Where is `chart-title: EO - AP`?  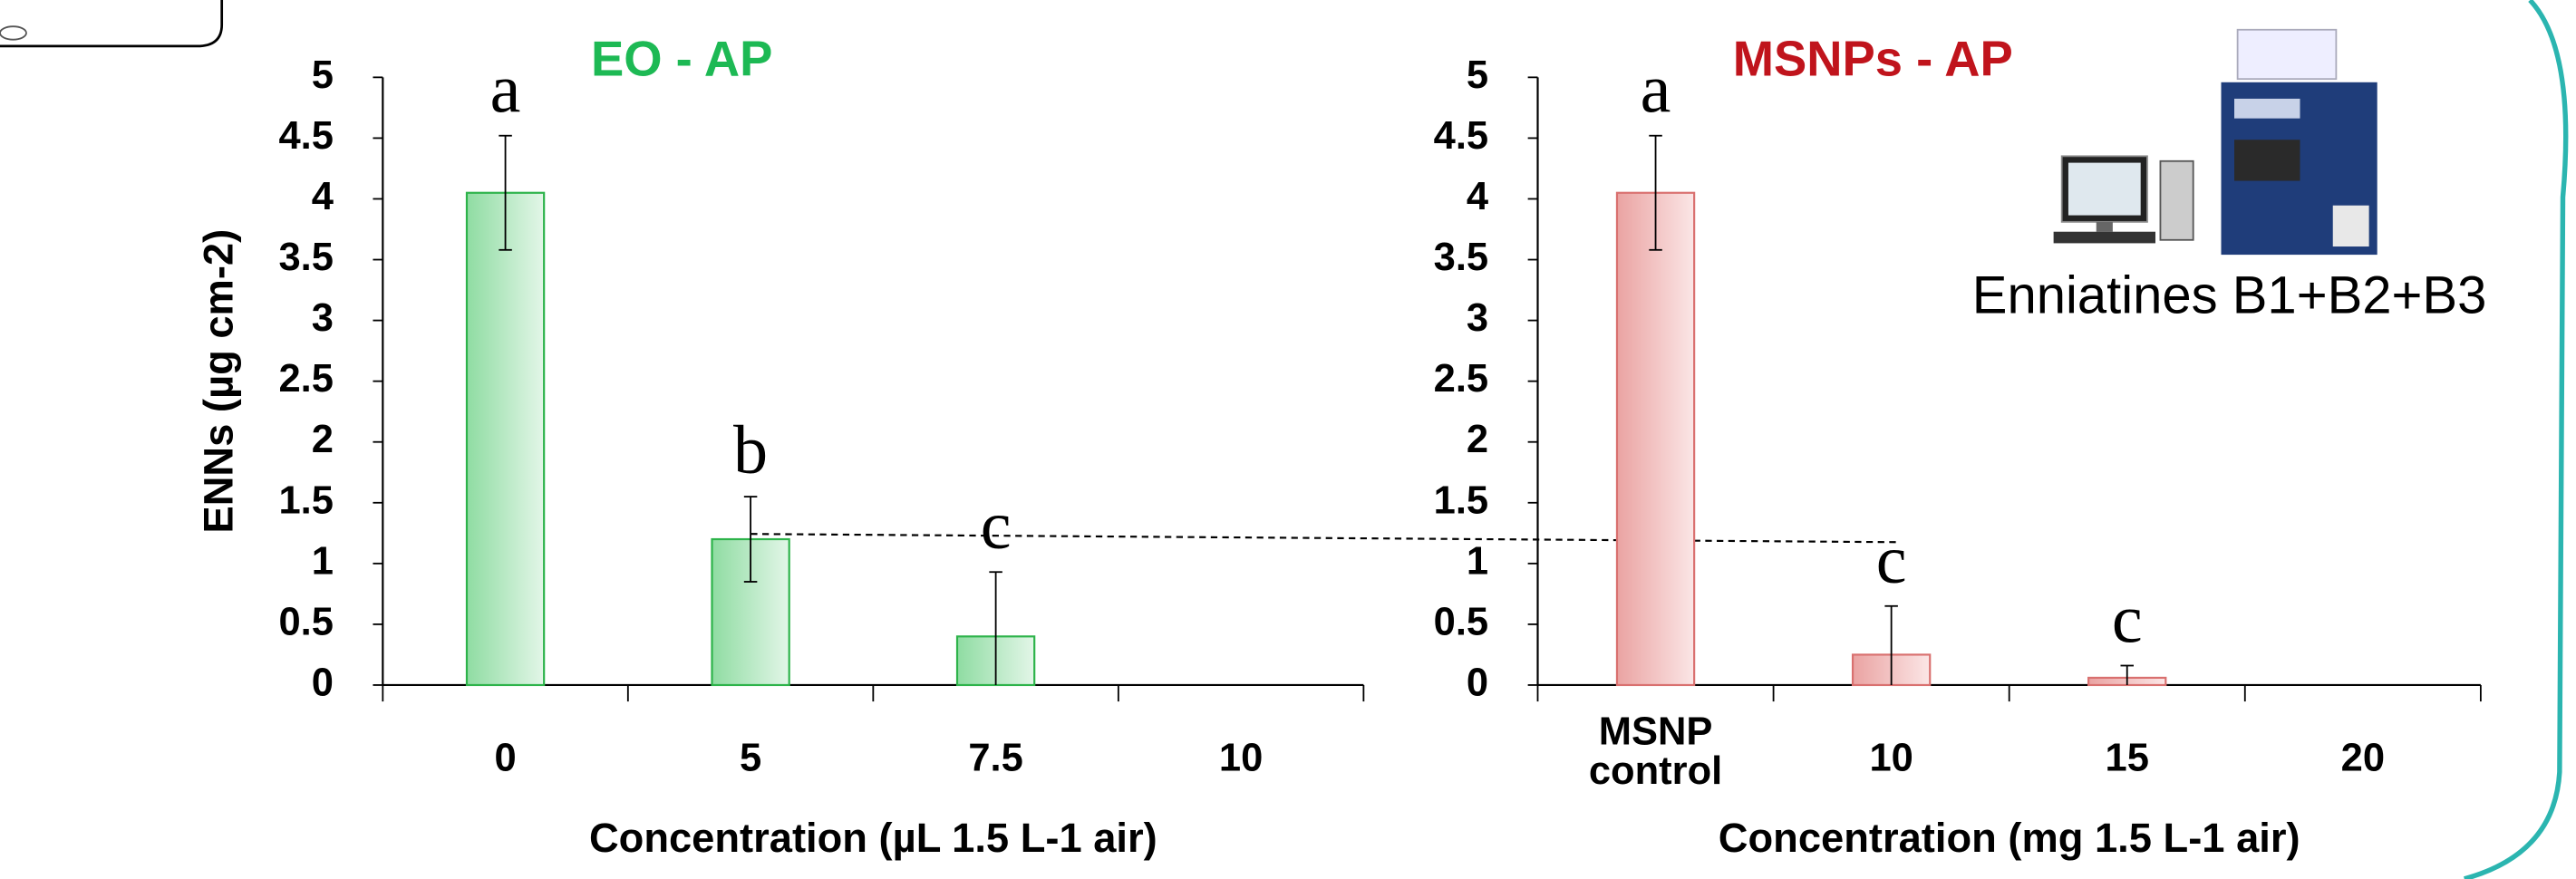 chart-title: EO - AP is located at coordinates (681, 58).